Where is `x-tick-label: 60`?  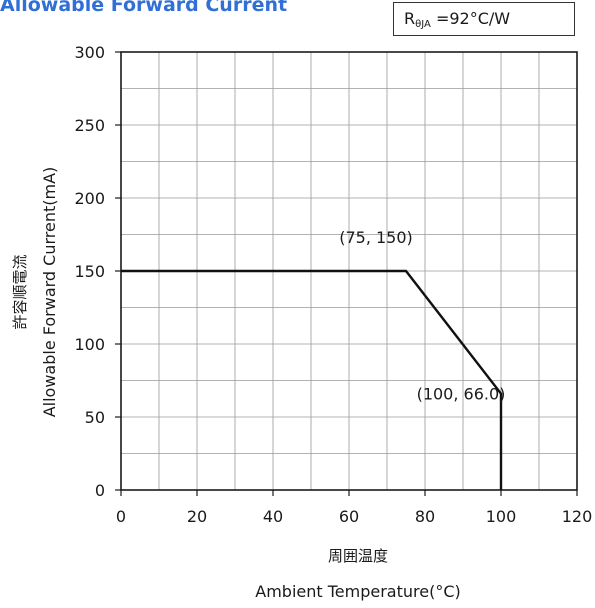
x-tick-label: 60 is located at coordinates (349, 516).